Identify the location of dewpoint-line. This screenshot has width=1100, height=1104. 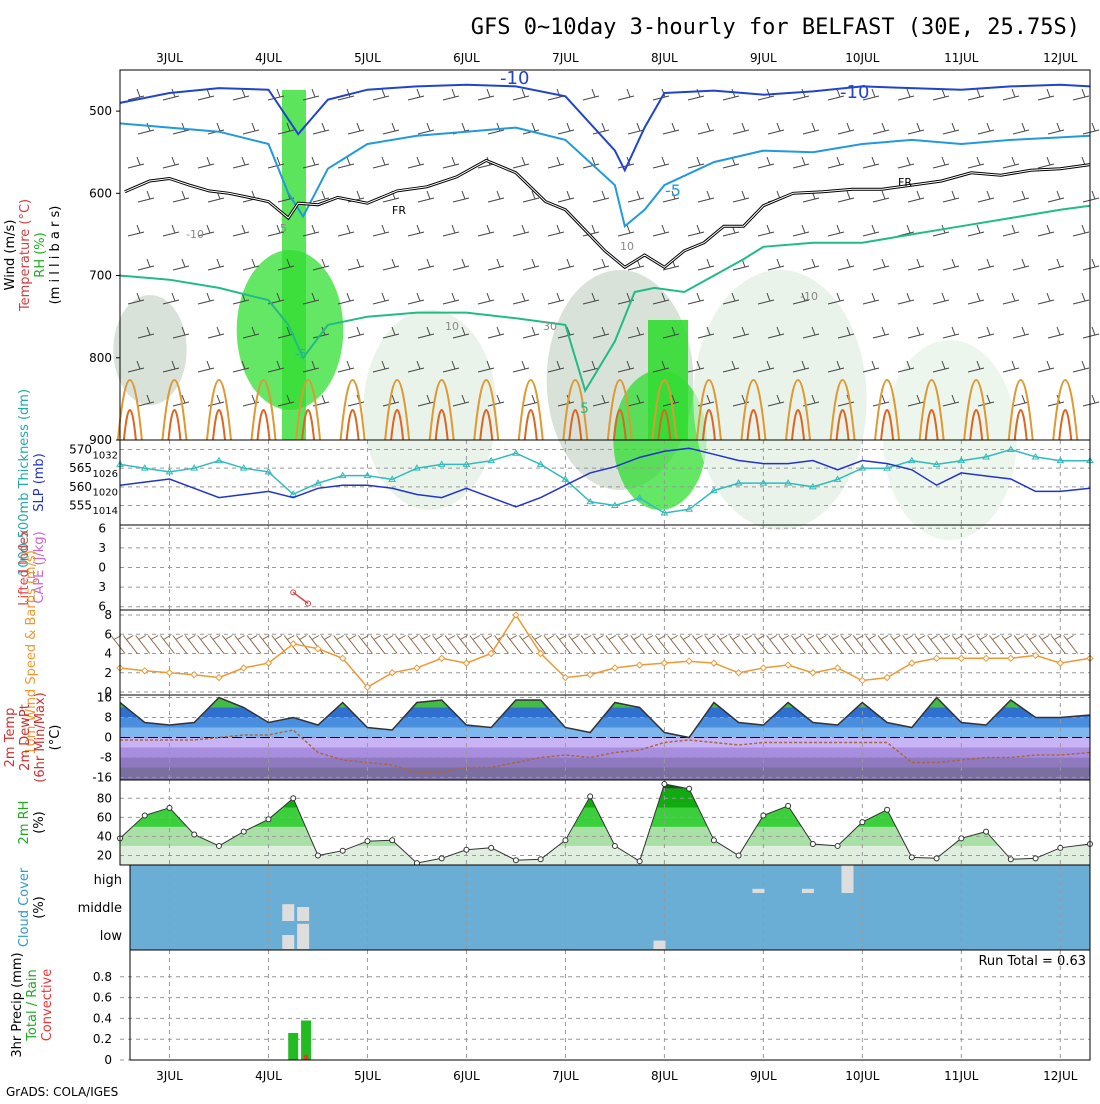
(605, 751).